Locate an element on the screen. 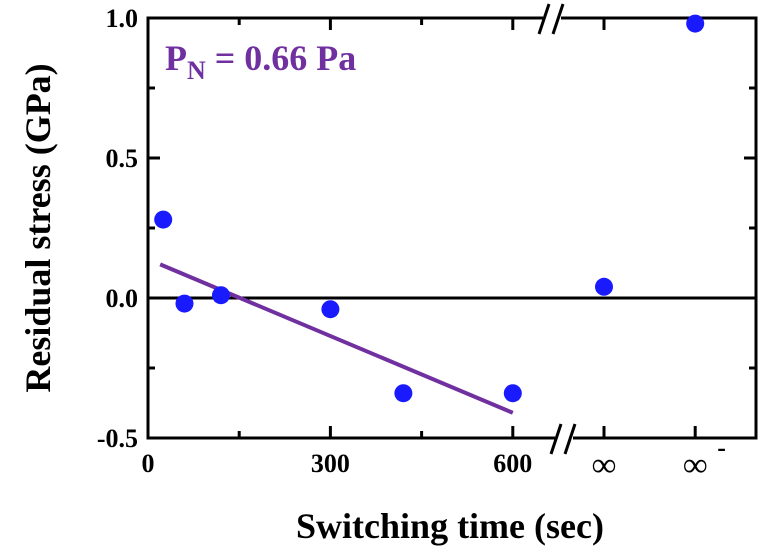 The height and width of the screenshot is (554, 766). y-tick-label: 1.0 is located at coordinates (122, 18).